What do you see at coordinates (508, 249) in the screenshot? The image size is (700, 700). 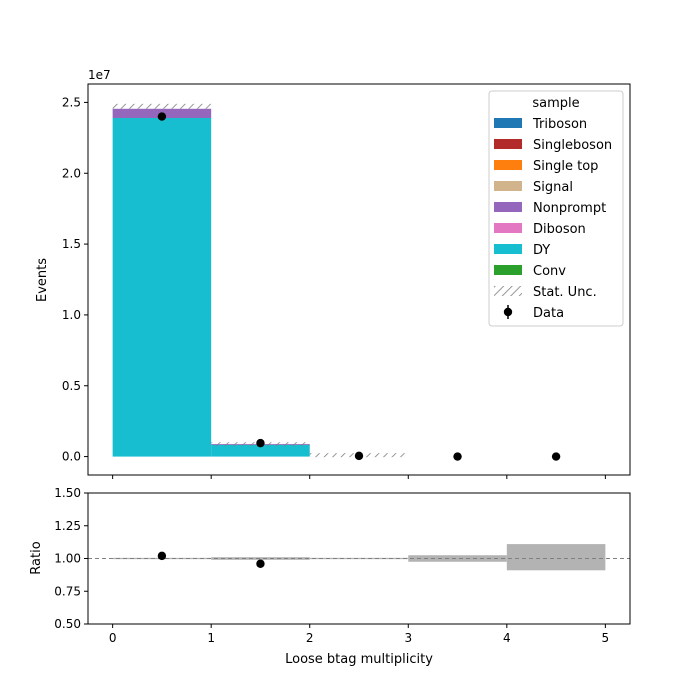 I see `legend-swatch-dy` at bounding box center [508, 249].